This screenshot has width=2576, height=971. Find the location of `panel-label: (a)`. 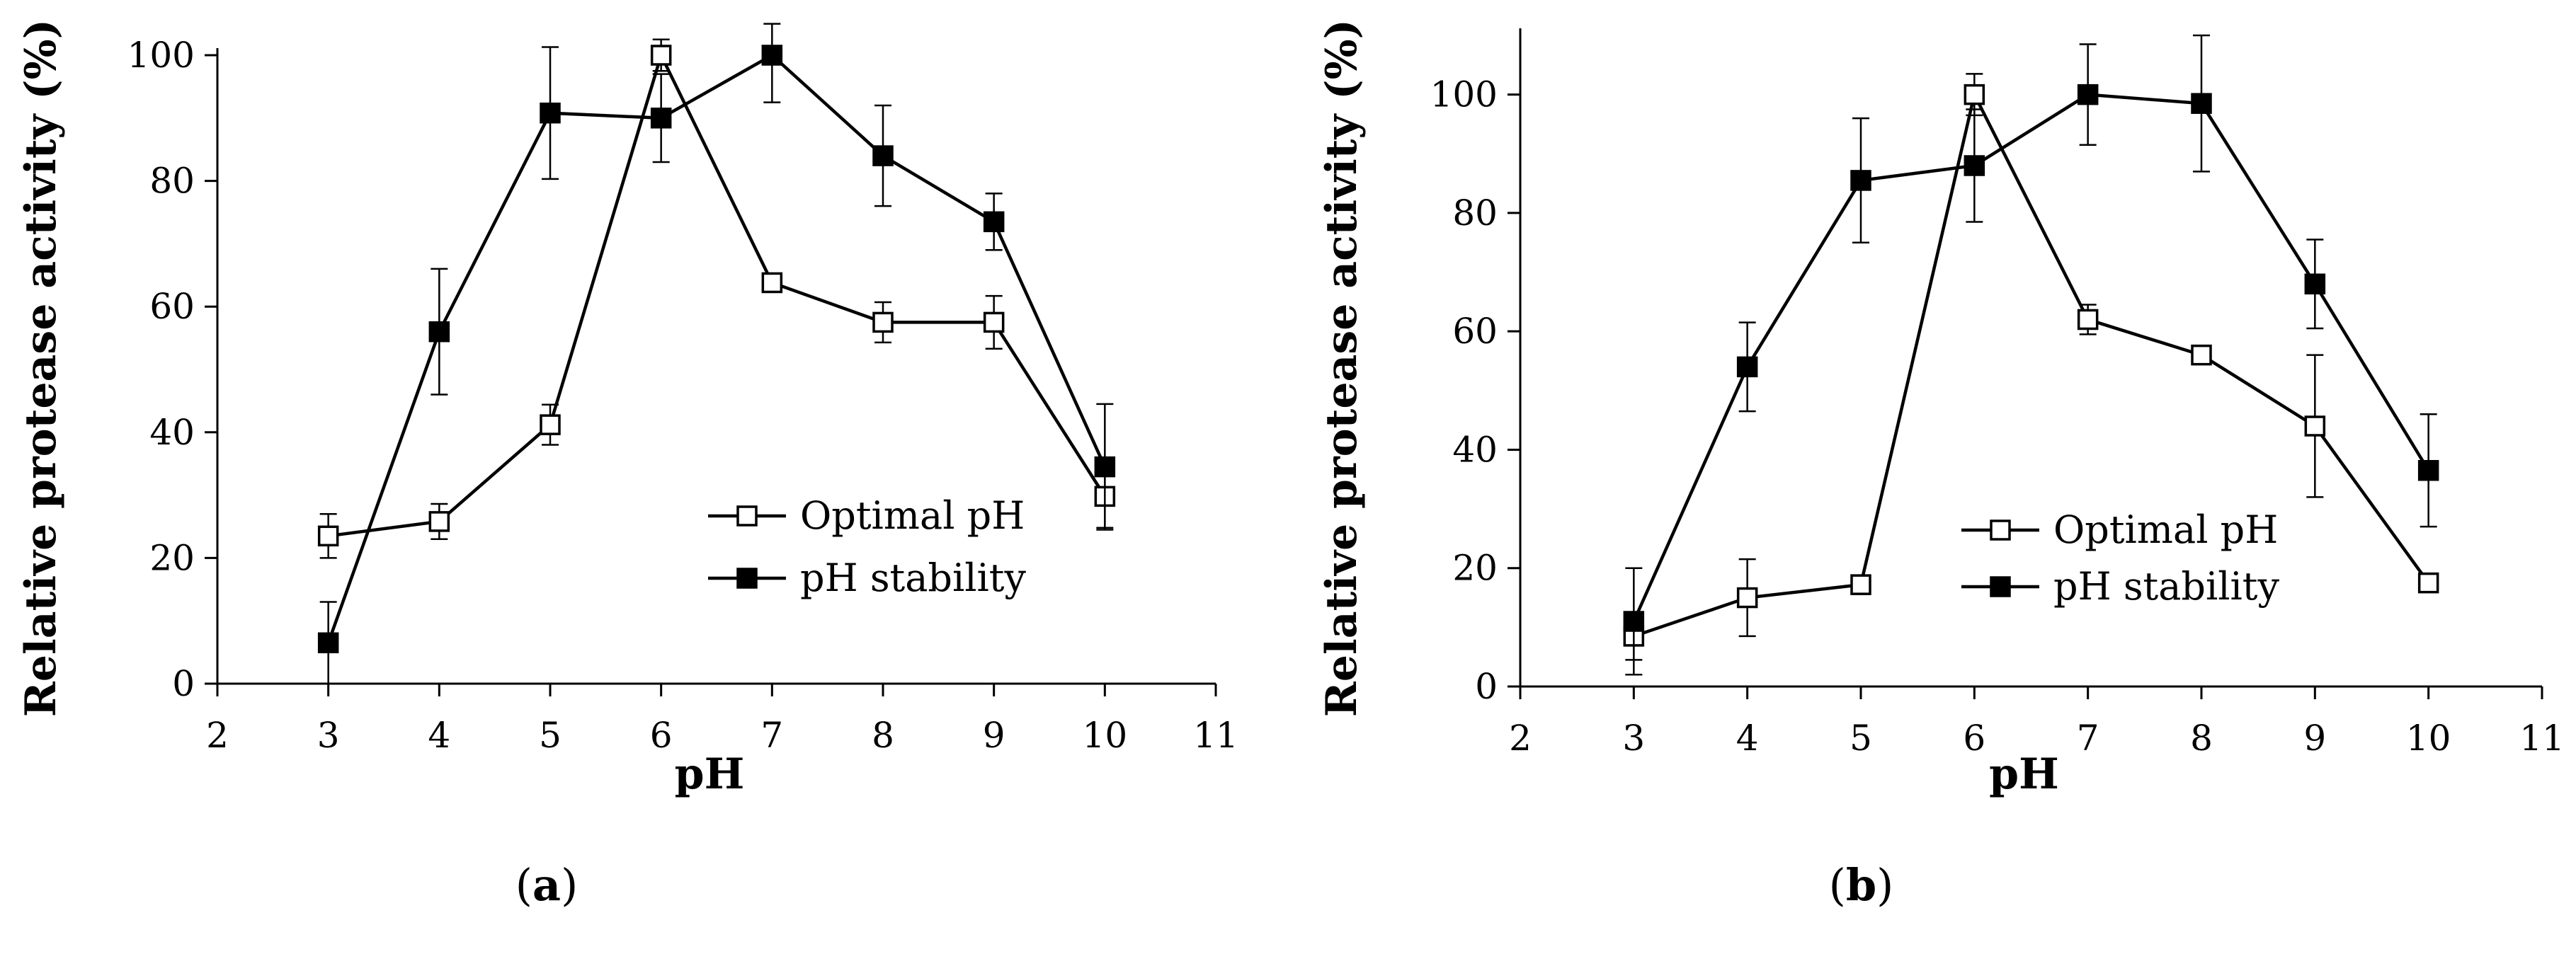

panel-label: (a) is located at coordinates (547, 885).